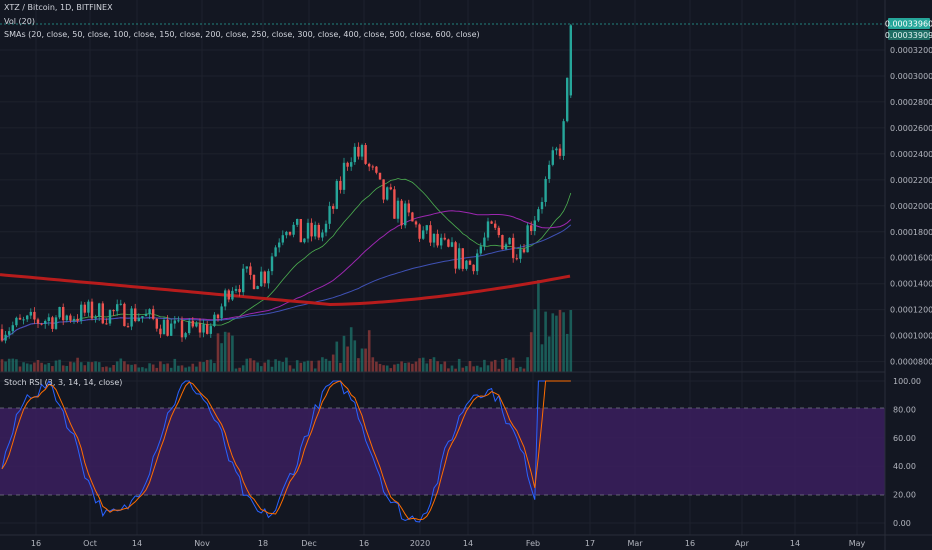 The image size is (932, 550). Describe the element at coordinates (19, 21) in the screenshot. I see `volume-indicator-label: Vol (20)` at that location.